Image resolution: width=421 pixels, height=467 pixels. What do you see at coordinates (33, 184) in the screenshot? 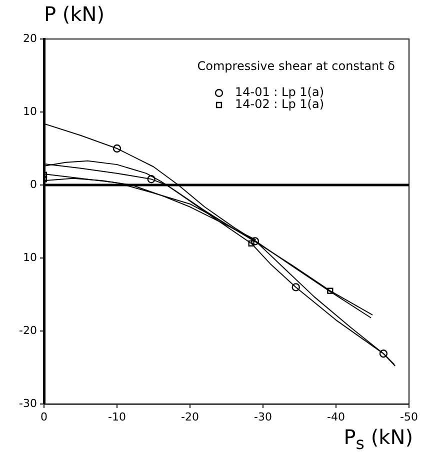
I see `y-tick-label: 0` at bounding box center [33, 184].